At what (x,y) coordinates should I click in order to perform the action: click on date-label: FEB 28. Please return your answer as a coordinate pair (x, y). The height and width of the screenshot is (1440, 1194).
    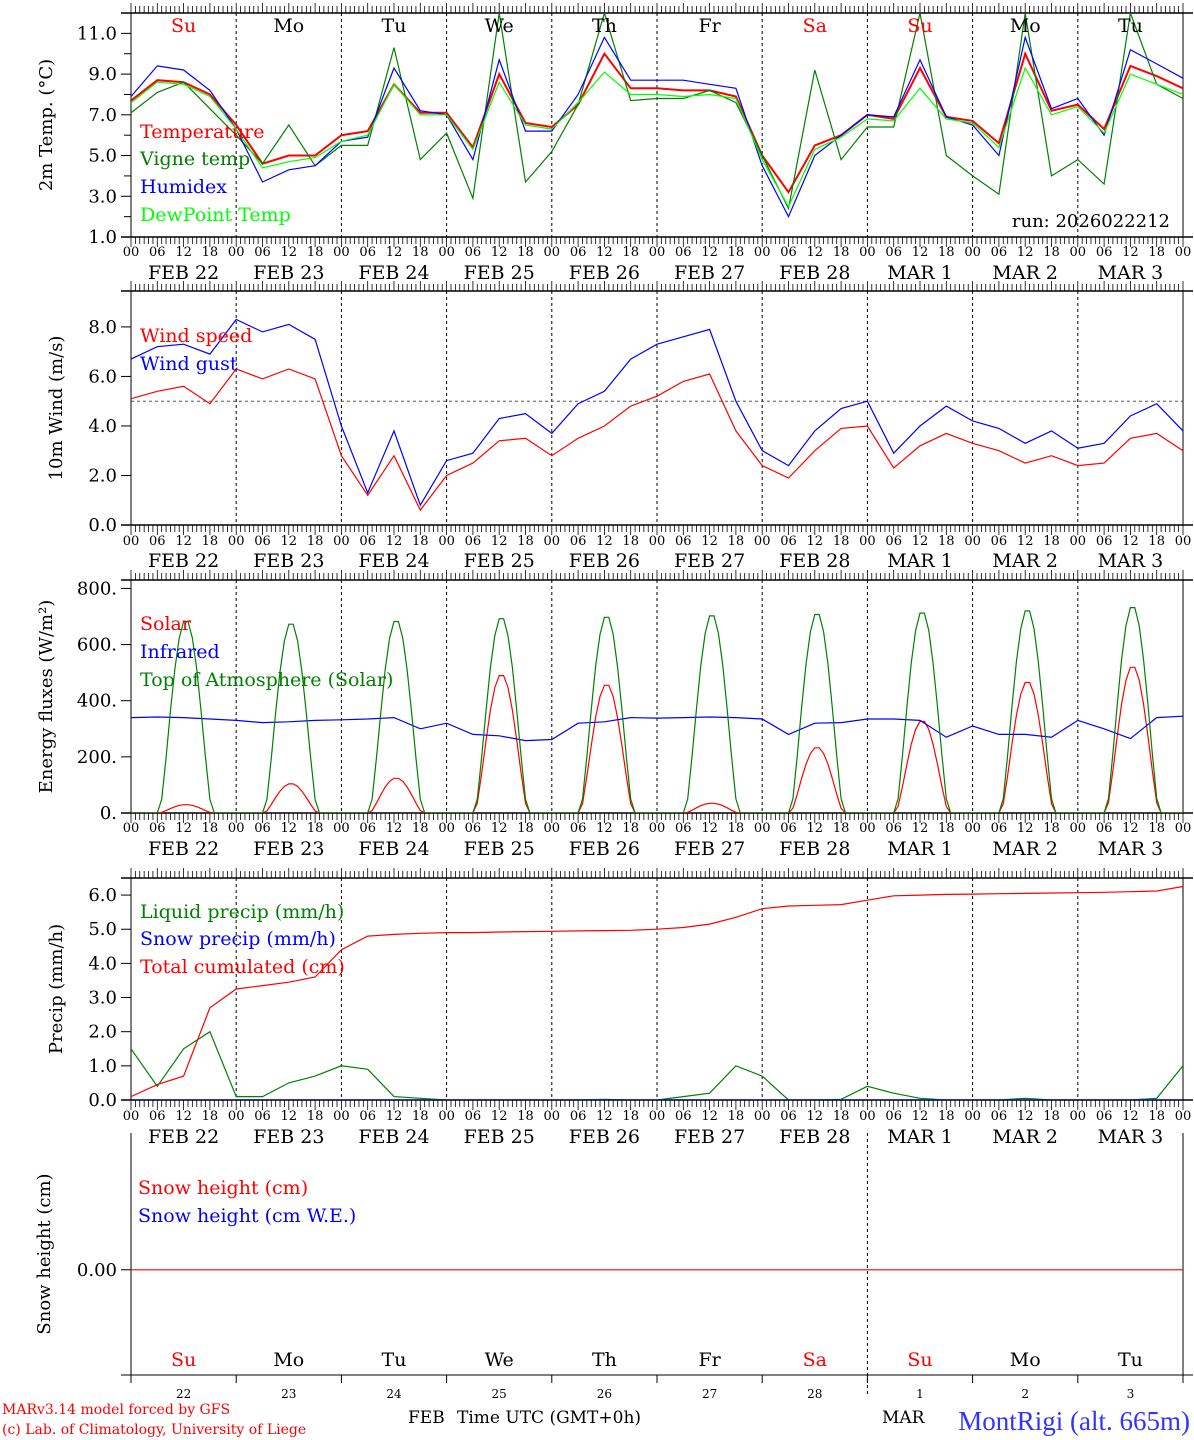
    Looking at the image, I should click on (814, 1137).